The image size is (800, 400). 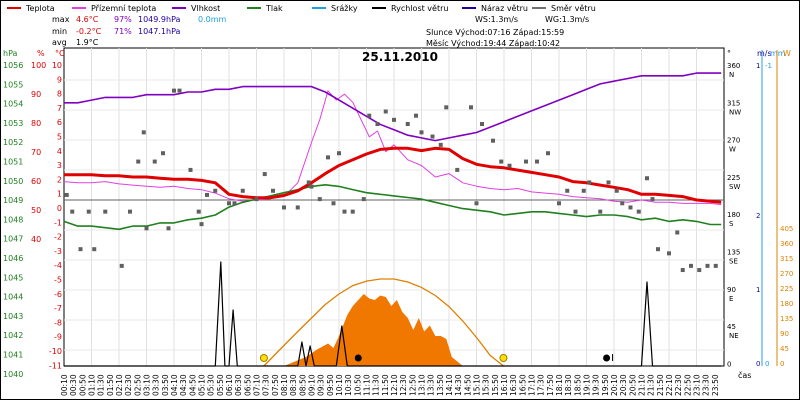 What do you see at coordinates (731, 299) in the screenshot?
I see `direction-label: E` at bounding box center [731, 299].